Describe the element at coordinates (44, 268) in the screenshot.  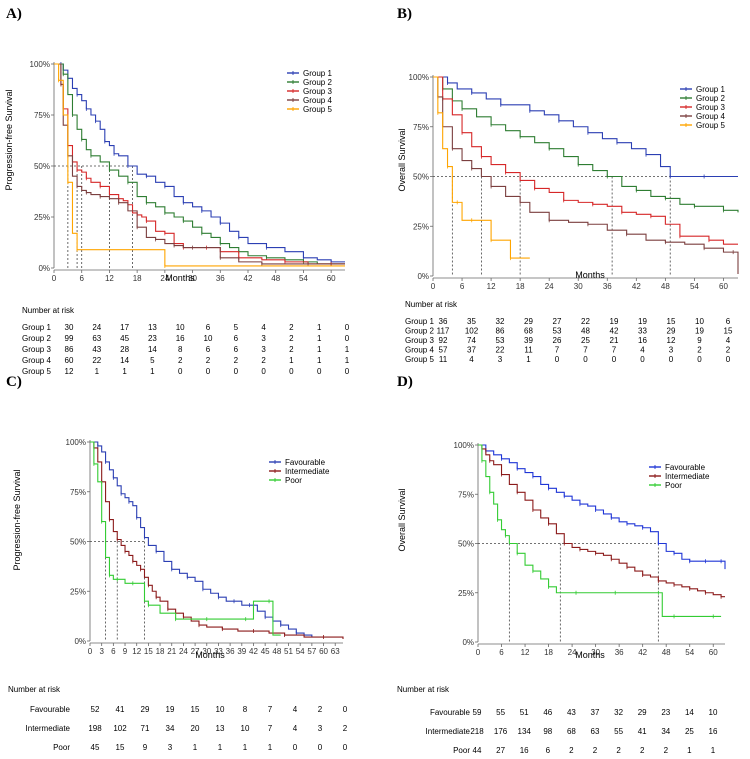
I see `y-tick-label: 0%` at that location.